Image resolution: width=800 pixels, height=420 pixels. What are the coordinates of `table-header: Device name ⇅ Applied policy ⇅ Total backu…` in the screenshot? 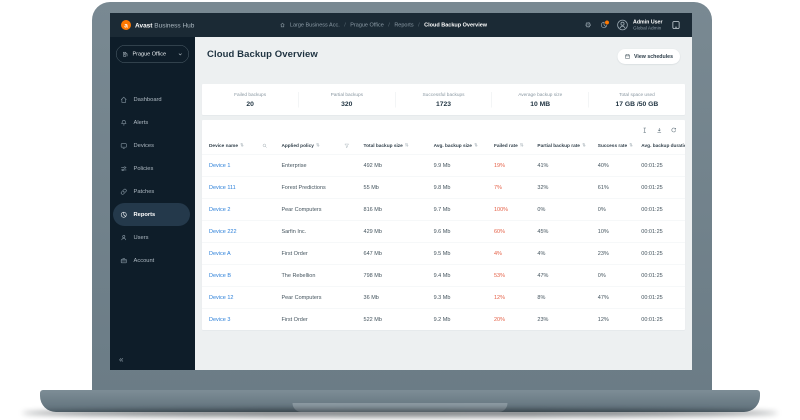 It's located at (443, 145).